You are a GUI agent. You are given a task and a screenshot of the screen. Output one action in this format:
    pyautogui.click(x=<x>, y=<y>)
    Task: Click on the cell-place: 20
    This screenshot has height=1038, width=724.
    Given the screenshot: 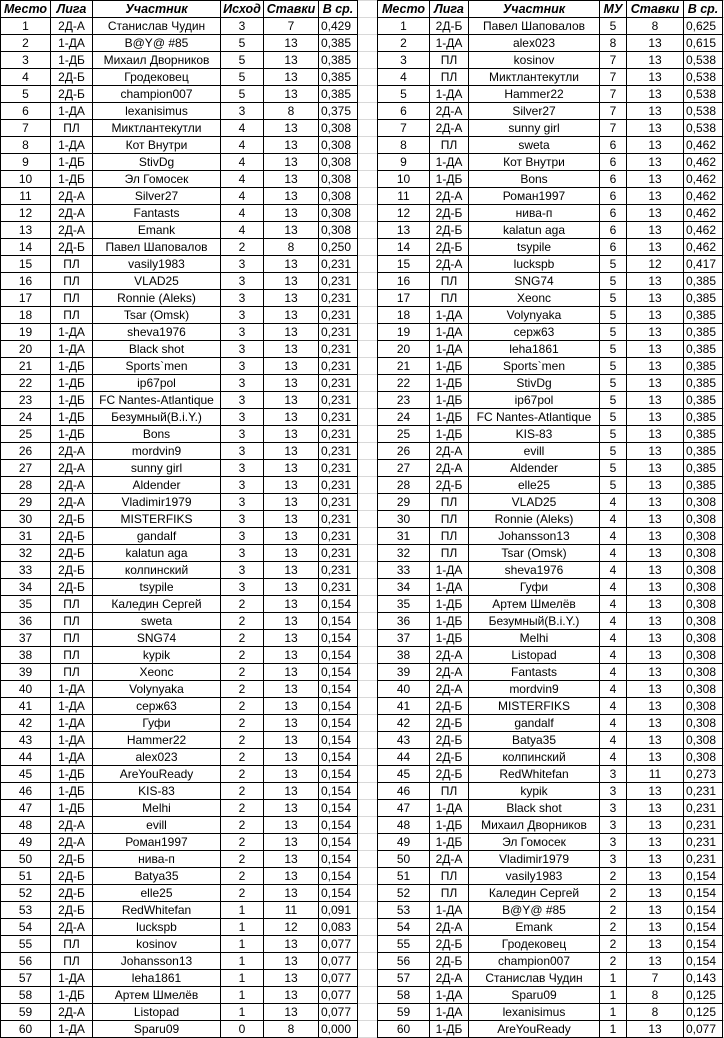 What is the action you would take?
    pyautogui.click(x=25, y=349)
    